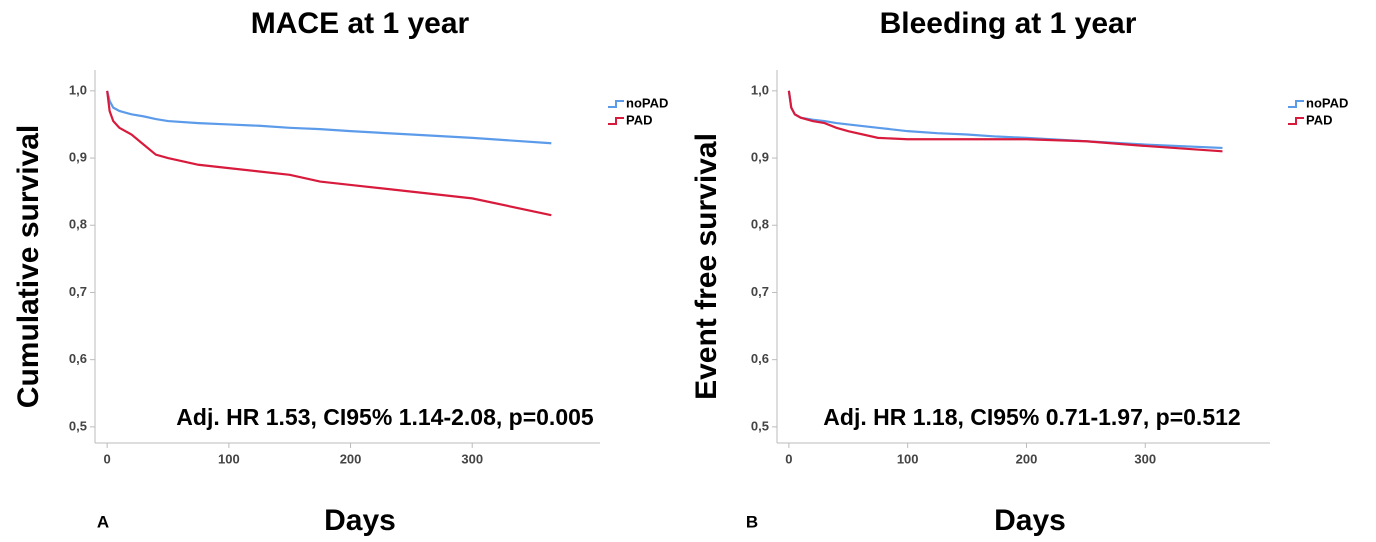 This screenshot has width=1376, height=542. Describe the element at coordinates (1031, 417) in the screenshot. I see `annotation: Adj. HR 1.18, CI95% 0.71-1.97, p=0.512` at that location.